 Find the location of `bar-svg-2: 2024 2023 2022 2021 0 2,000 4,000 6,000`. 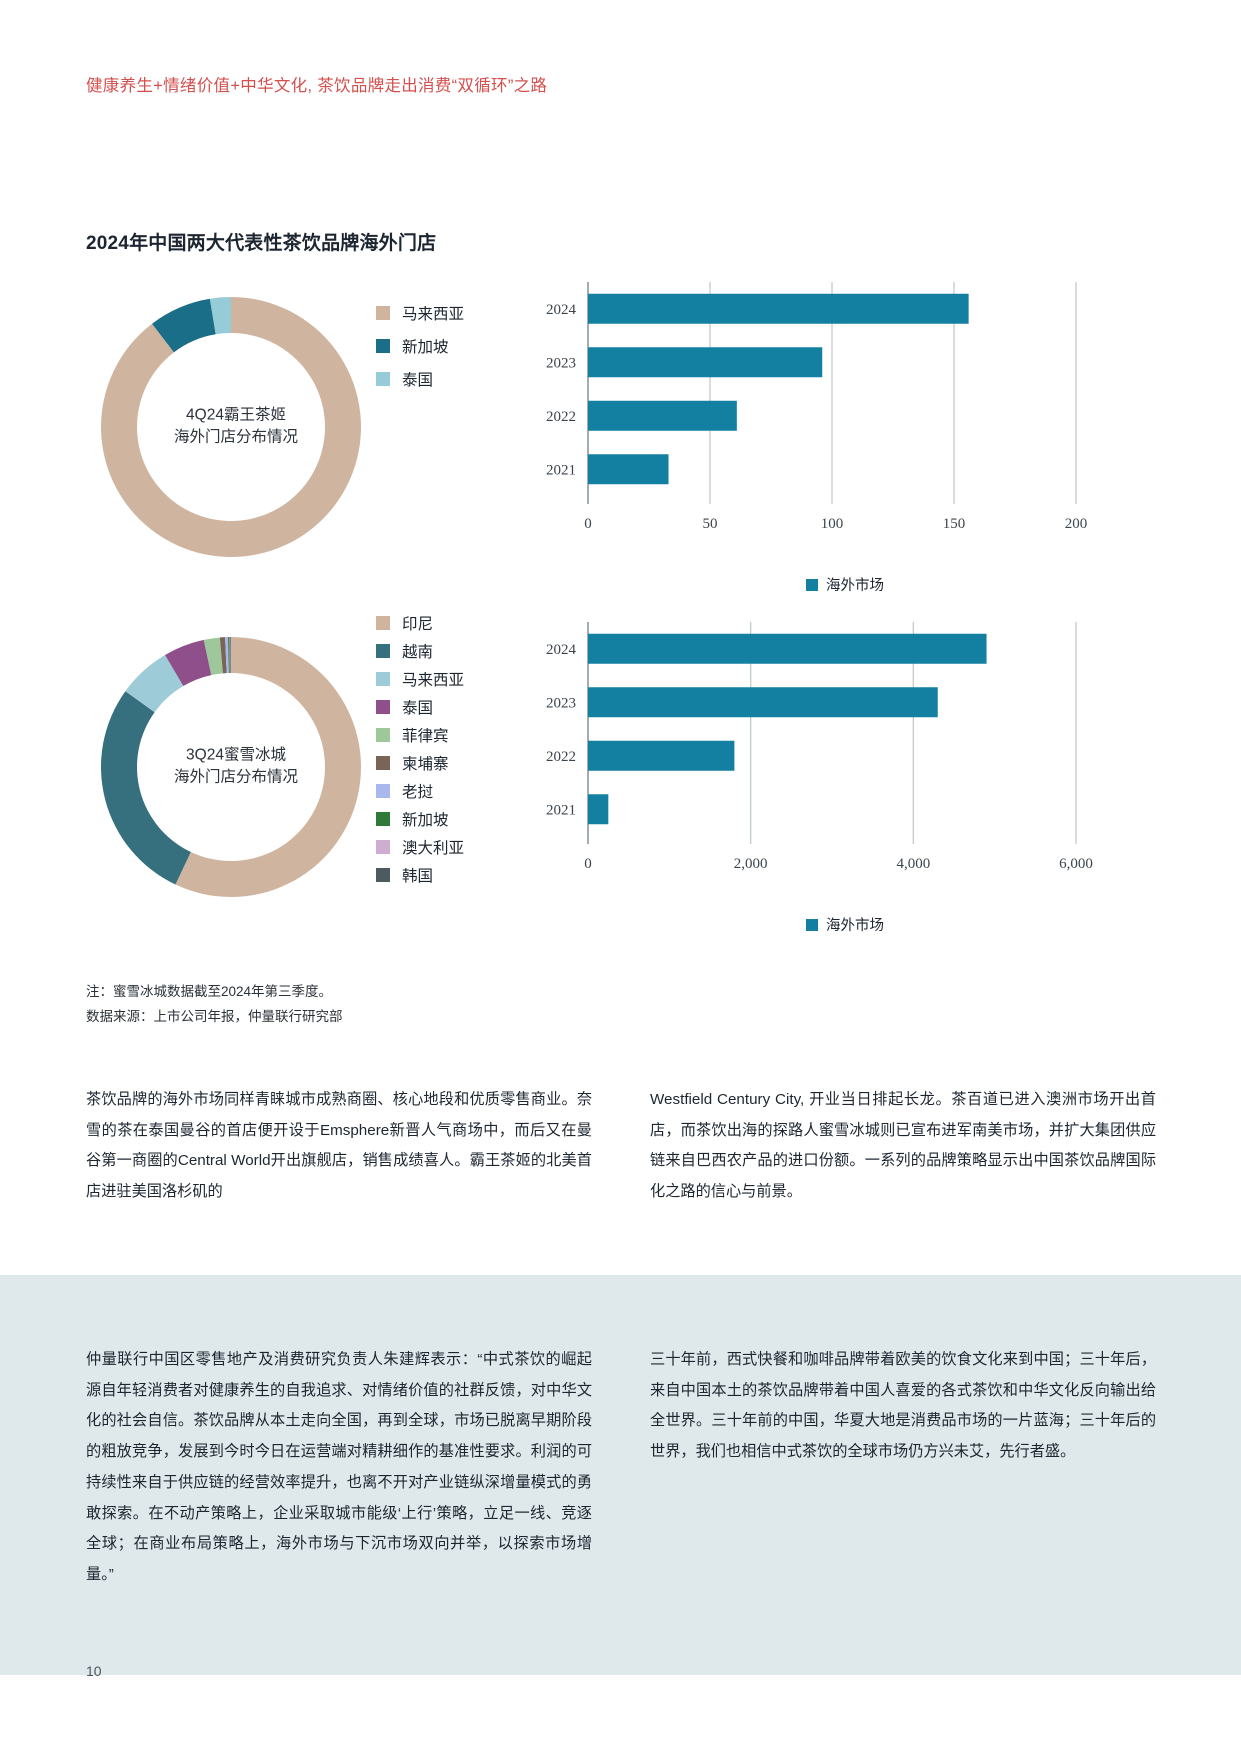

bar-svg-2: 2024 2023 2022 2021 0 2,000 4,000 6,000 is located at coordinates (819, 747).